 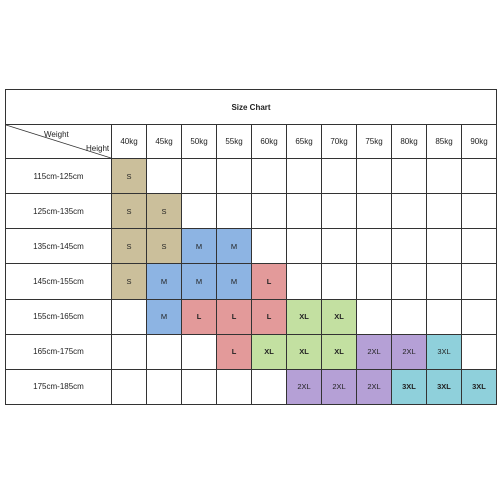 What do you see at coordinates (374, 141) in the screenshot?
I see `weight-header-75kg: 75kg` at bounding box center [374, 141].